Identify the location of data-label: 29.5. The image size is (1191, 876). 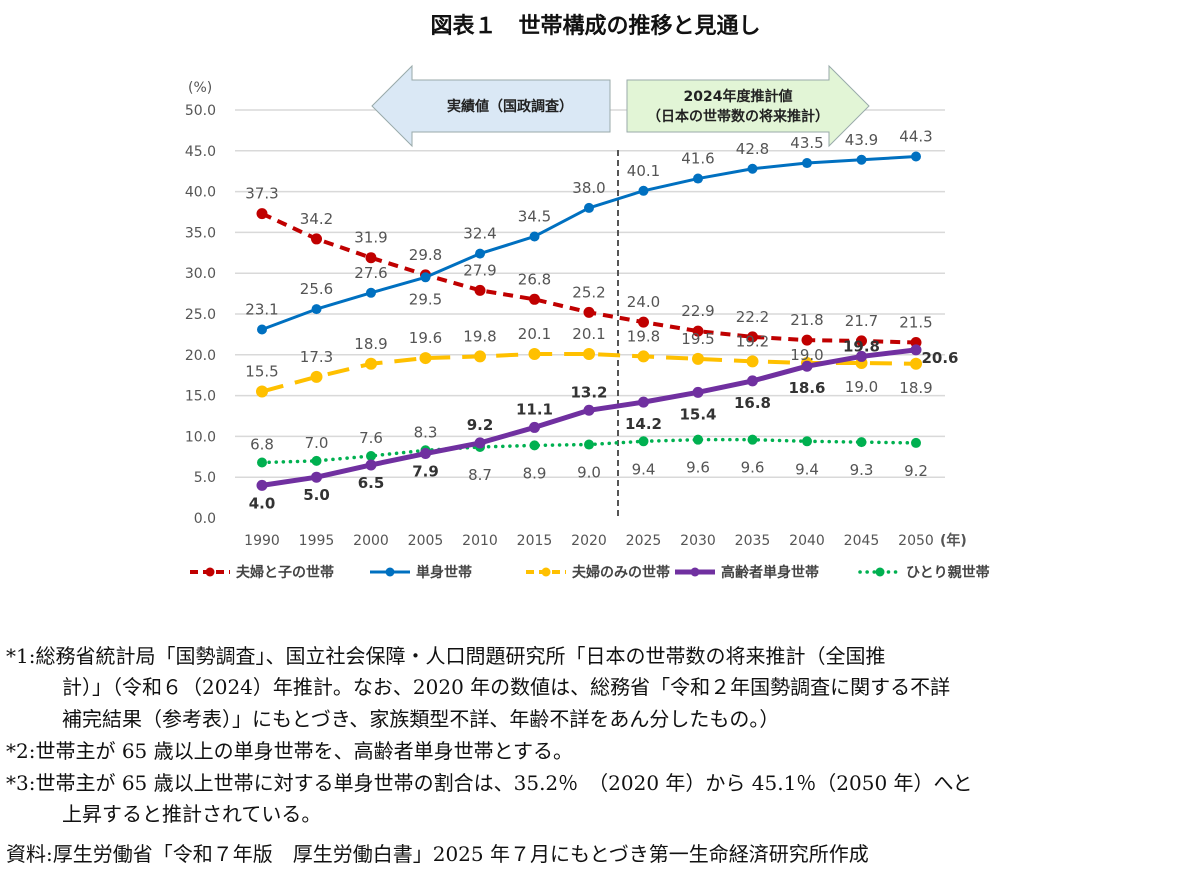
(425, 299).